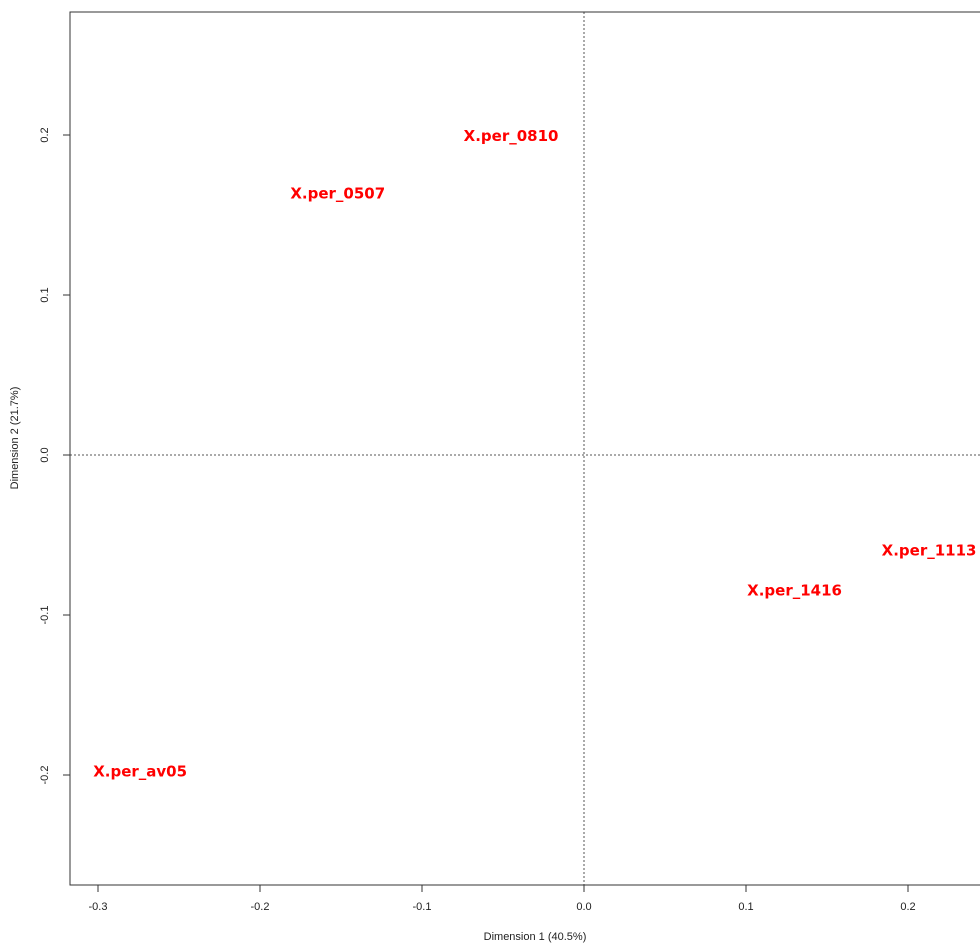 This screenshot has width=980, height=947. I want to click on point-label-x-per-0507: X.per_0507, so click(337, 194).